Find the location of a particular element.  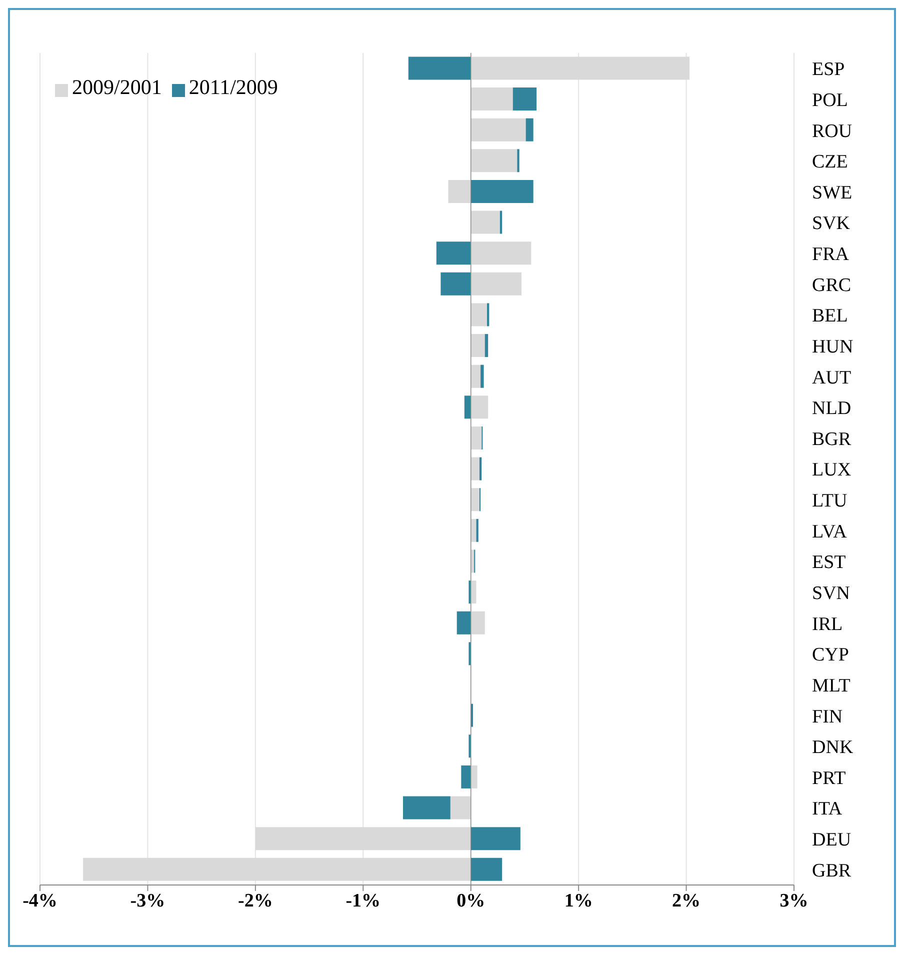

y-tick-label: AUT is located at coordinates (832, 377).